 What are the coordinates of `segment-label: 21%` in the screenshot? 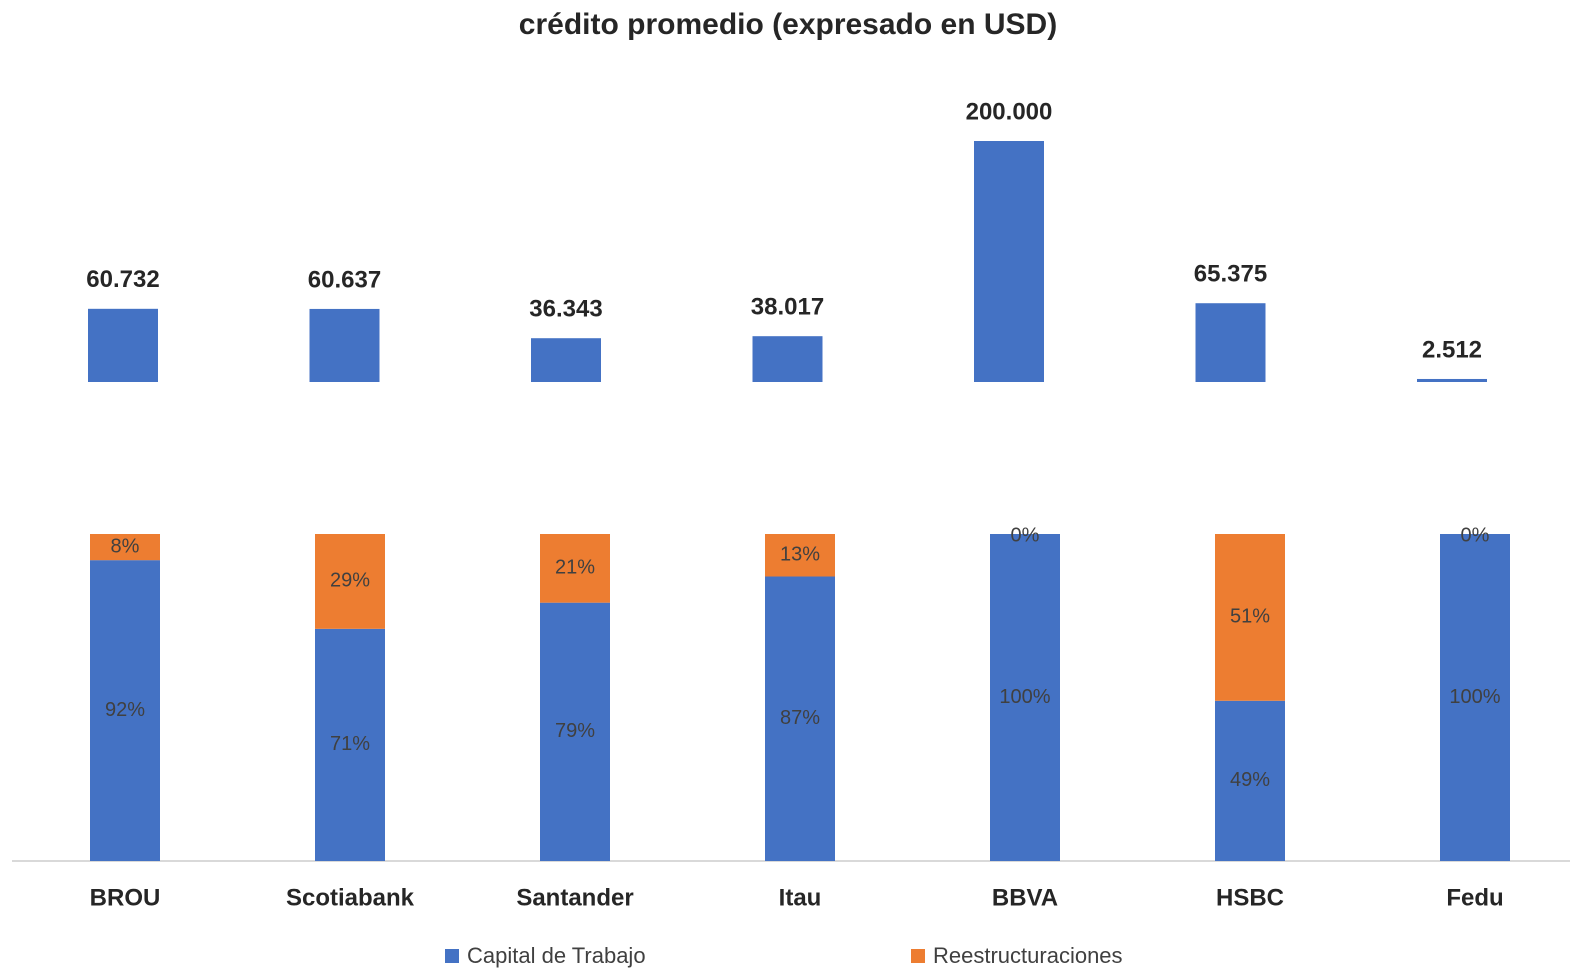 It's located at (575, 568).